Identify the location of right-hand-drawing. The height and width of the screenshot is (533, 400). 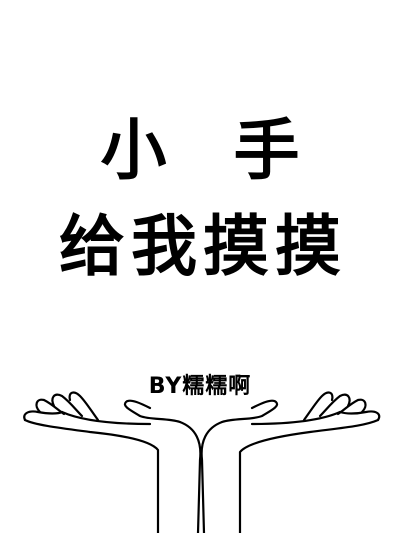
(290, 462).